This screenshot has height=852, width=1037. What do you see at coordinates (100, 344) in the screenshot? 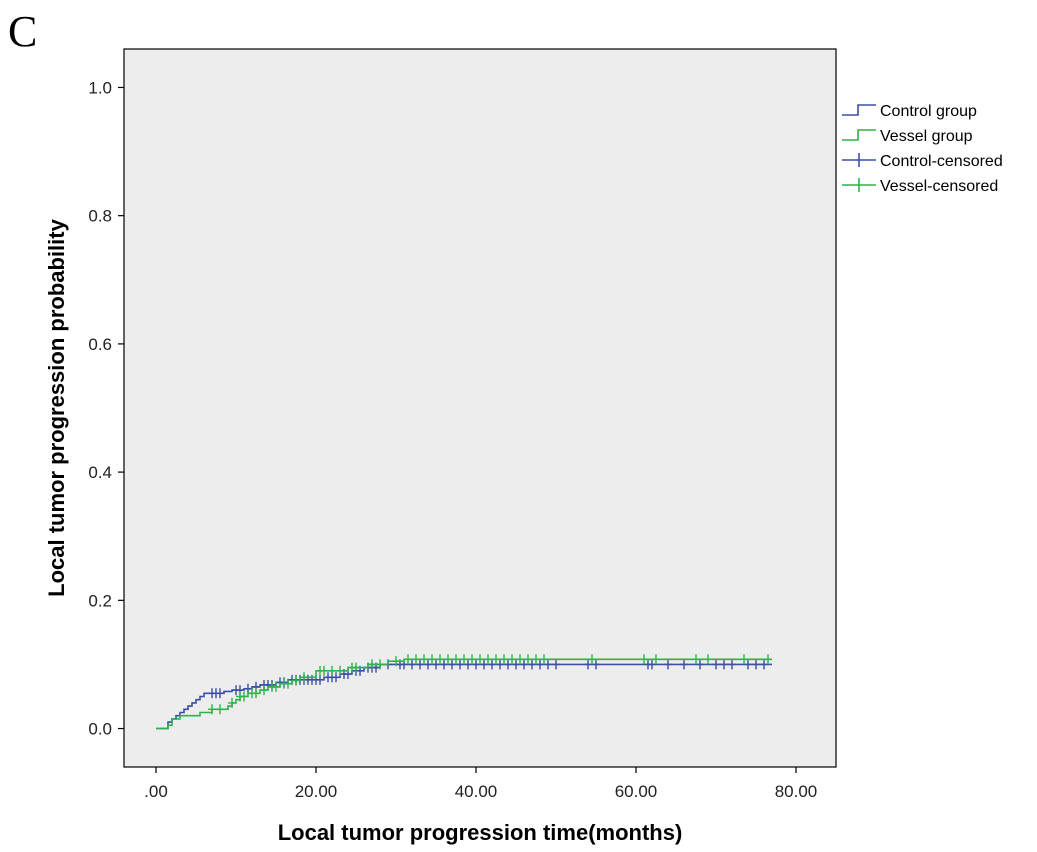
I see `y-tick-label: 0.6` at bounding box center [100, 344].